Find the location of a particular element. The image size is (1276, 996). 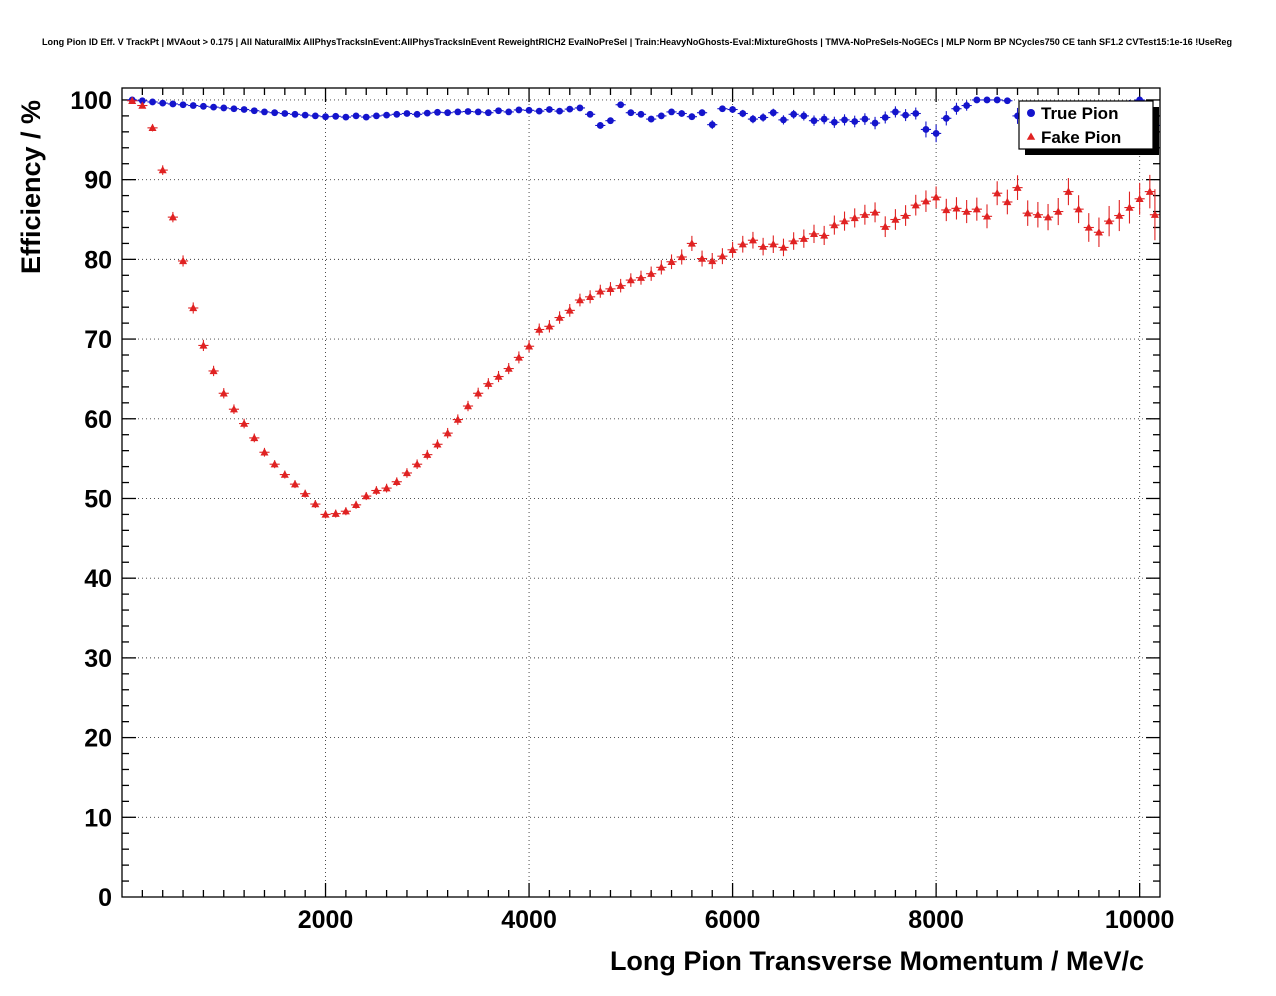

y-axis-labels: 0 10 20 30 40 50 60 70 80 90 100 is located at coordinates (91, 499).